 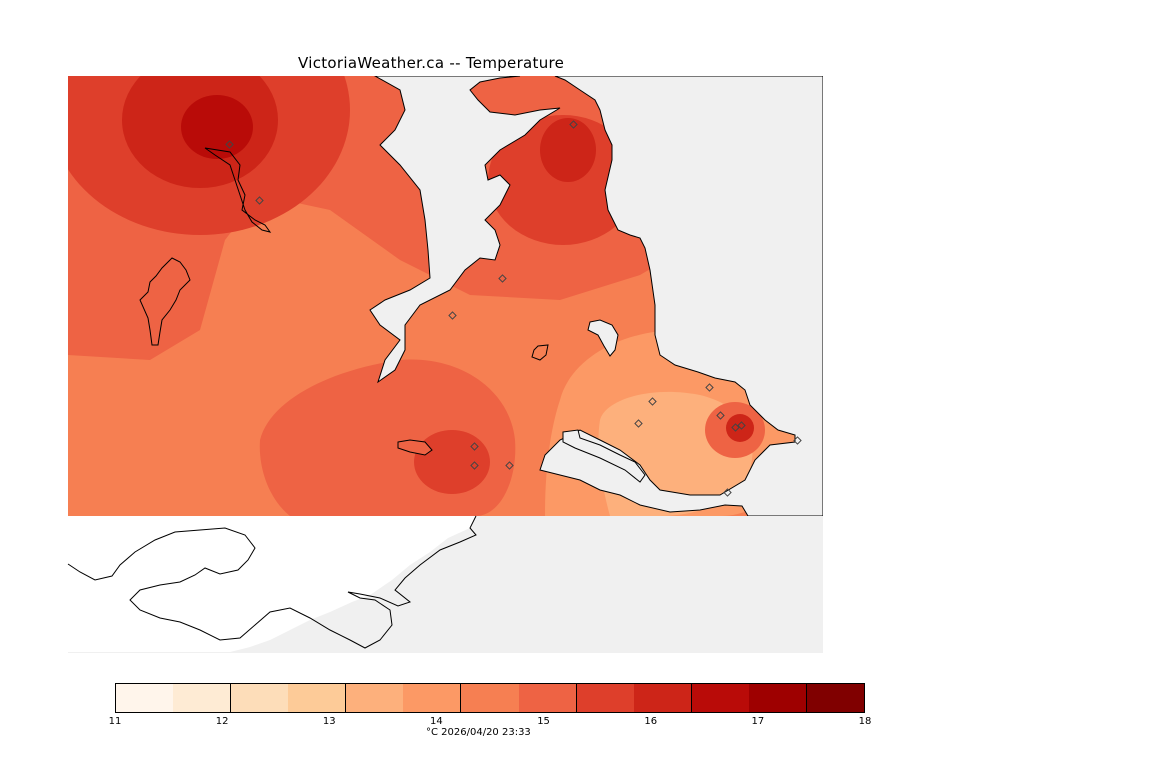 I want to click on colorbar-tick-label: 11, so click(x=115, y=721).